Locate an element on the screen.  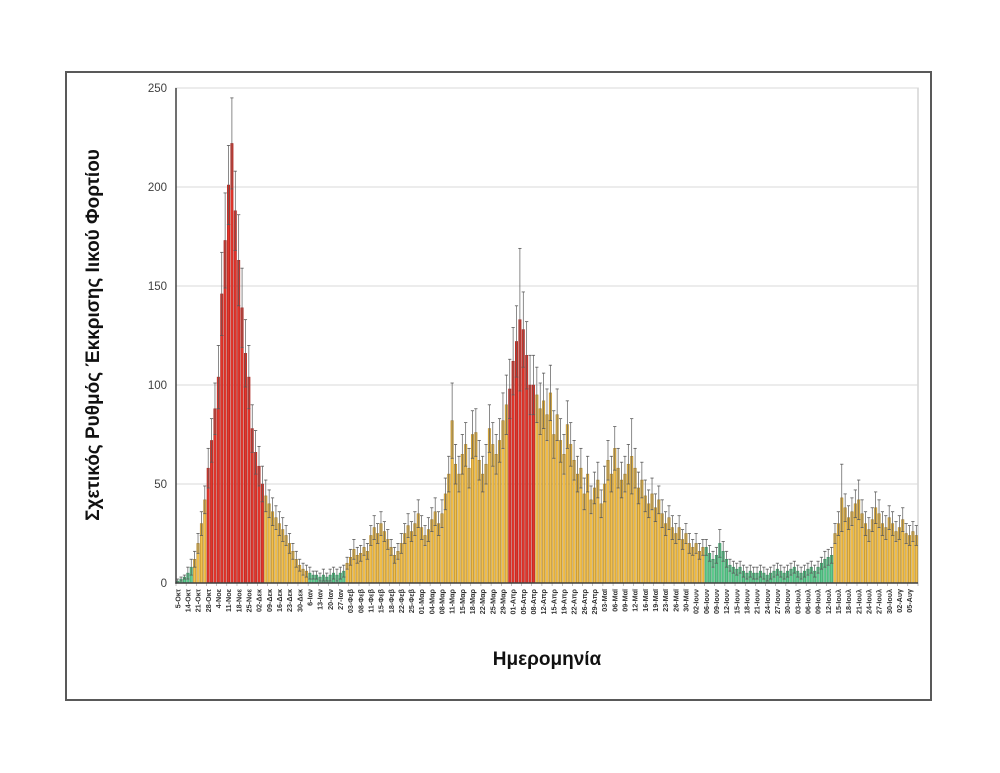
x-tick-label: 22-Φεβ is located at coordinates (401, 600).